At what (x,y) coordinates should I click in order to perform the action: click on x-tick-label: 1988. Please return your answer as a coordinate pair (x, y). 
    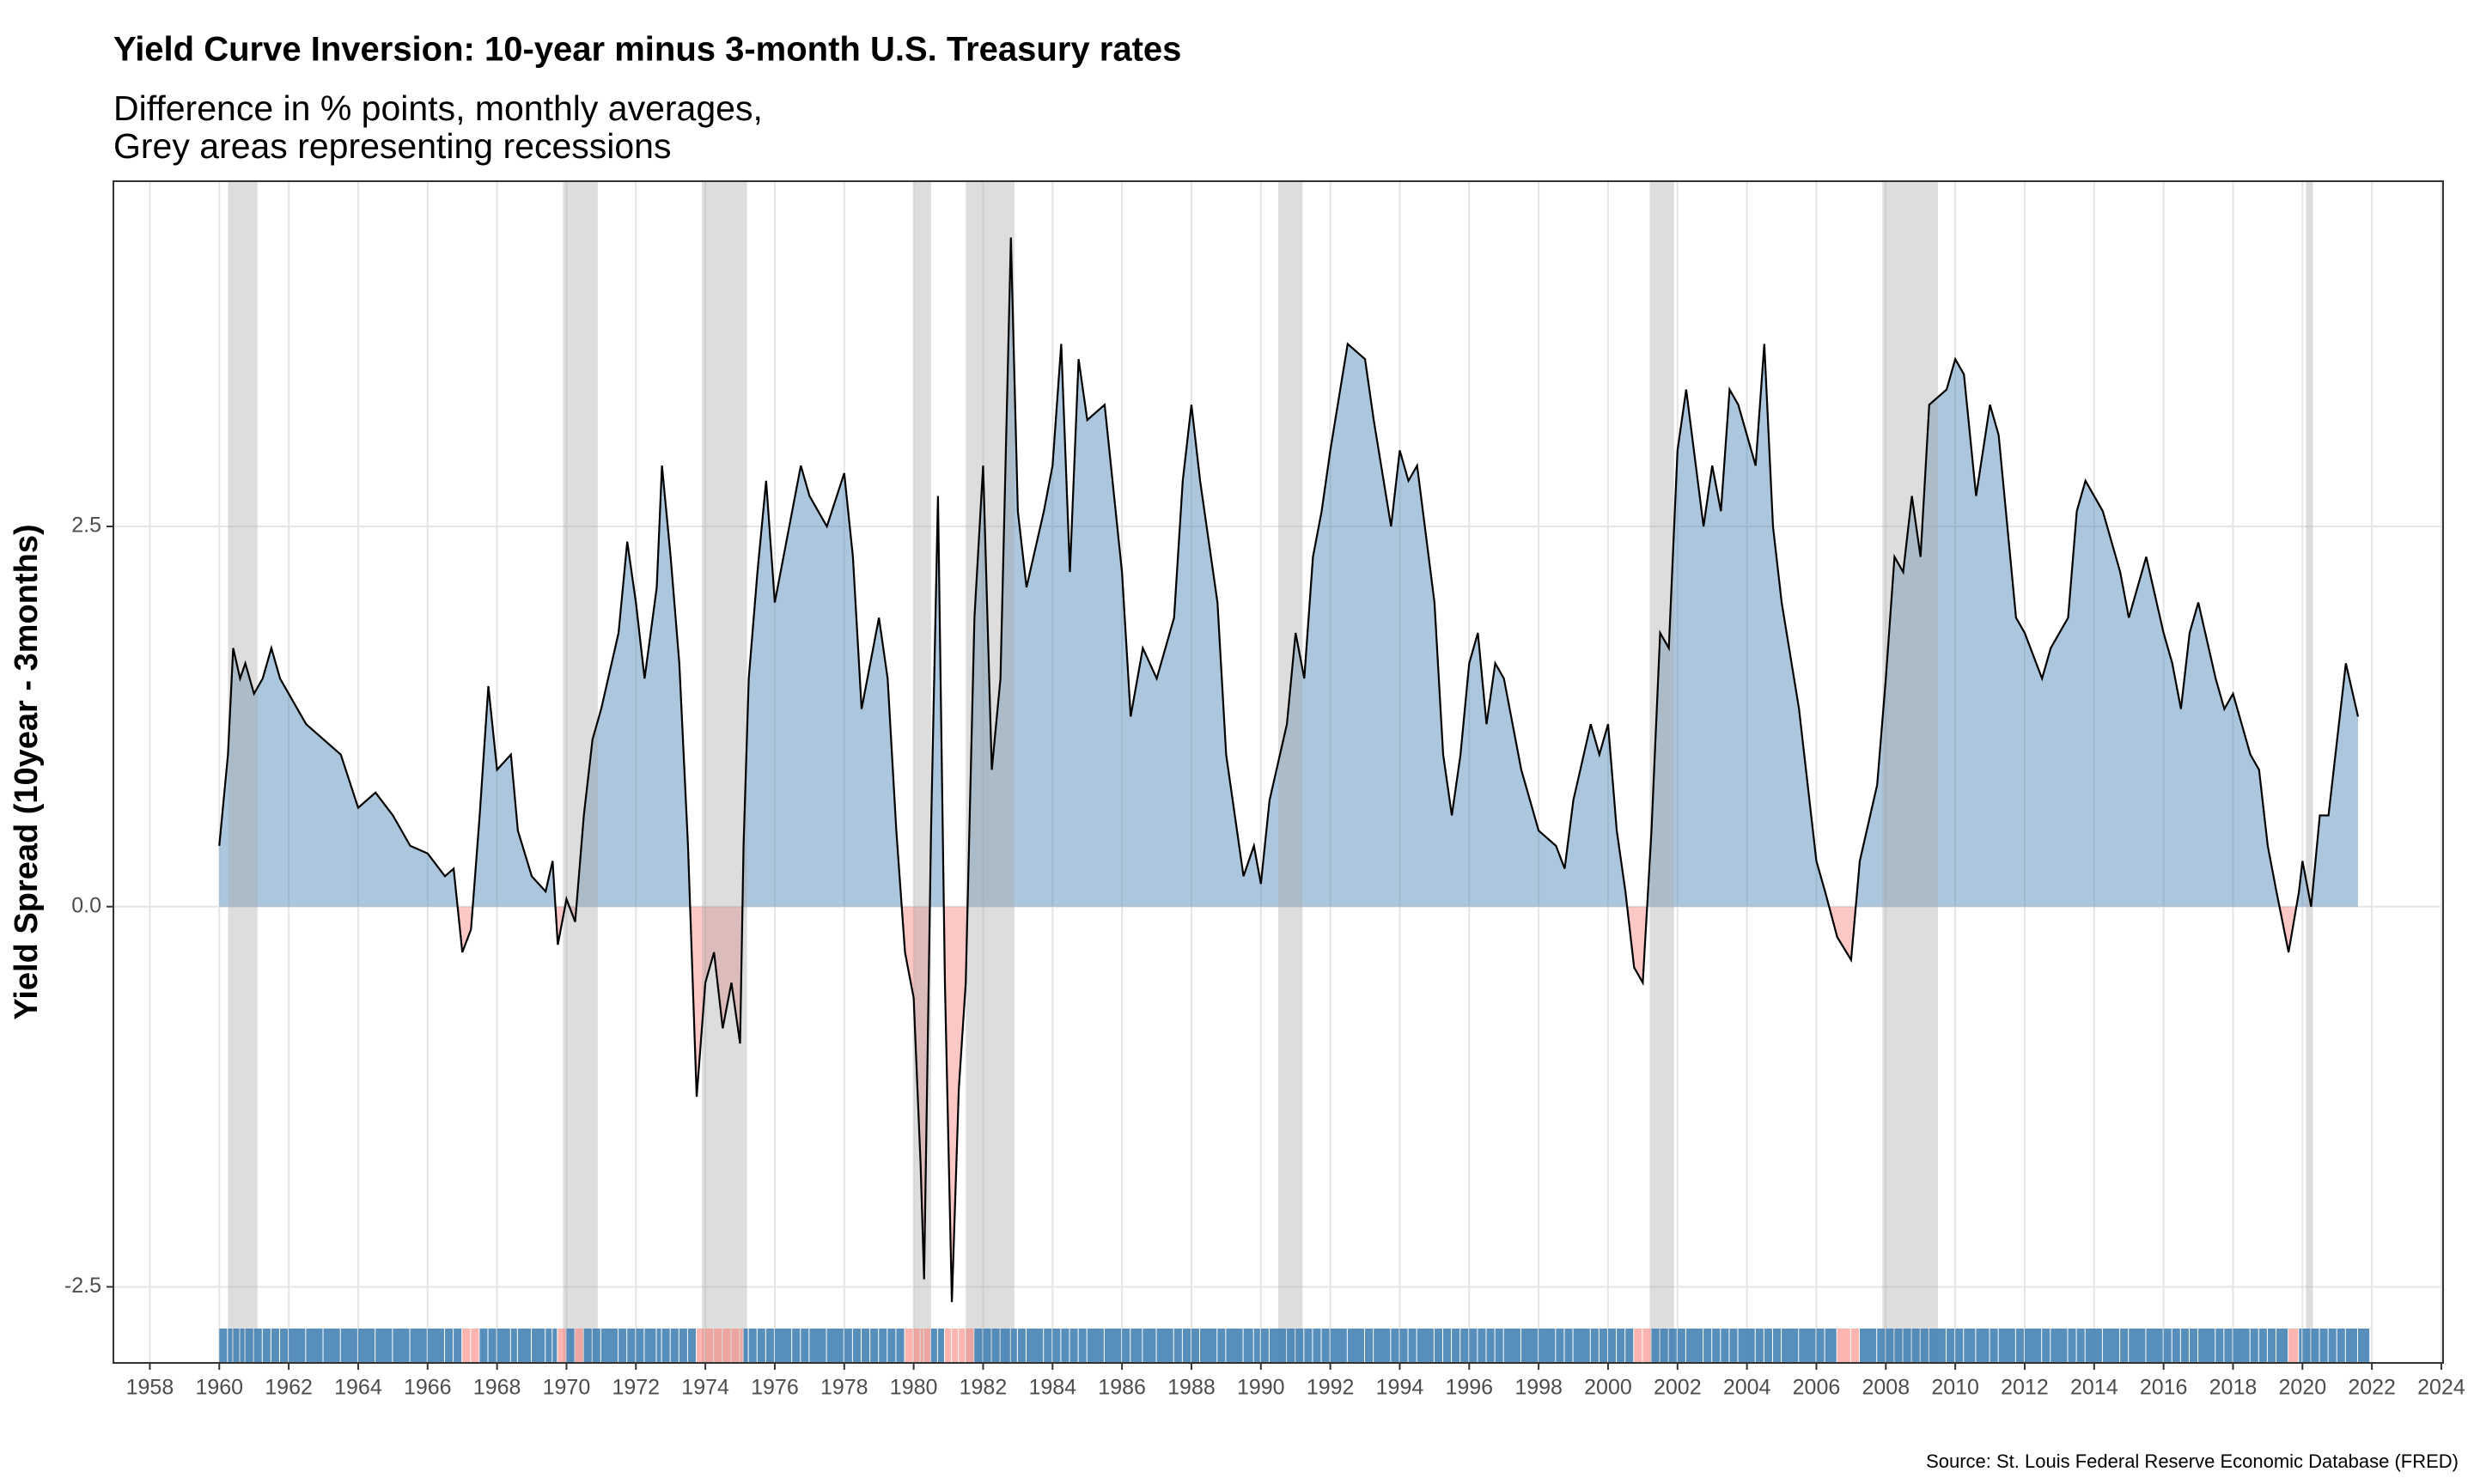
    Looking at the image, I should click on (1191, 1388).